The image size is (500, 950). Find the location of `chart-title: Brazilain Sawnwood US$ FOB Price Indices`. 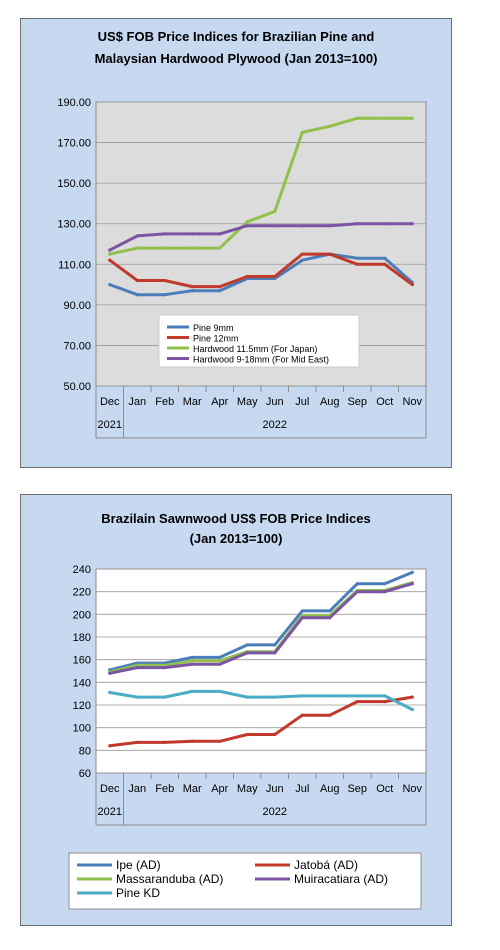

chart-title: Brazilain Sawnwood US$ FOB Price Indices is located at coordinates (235, 518).